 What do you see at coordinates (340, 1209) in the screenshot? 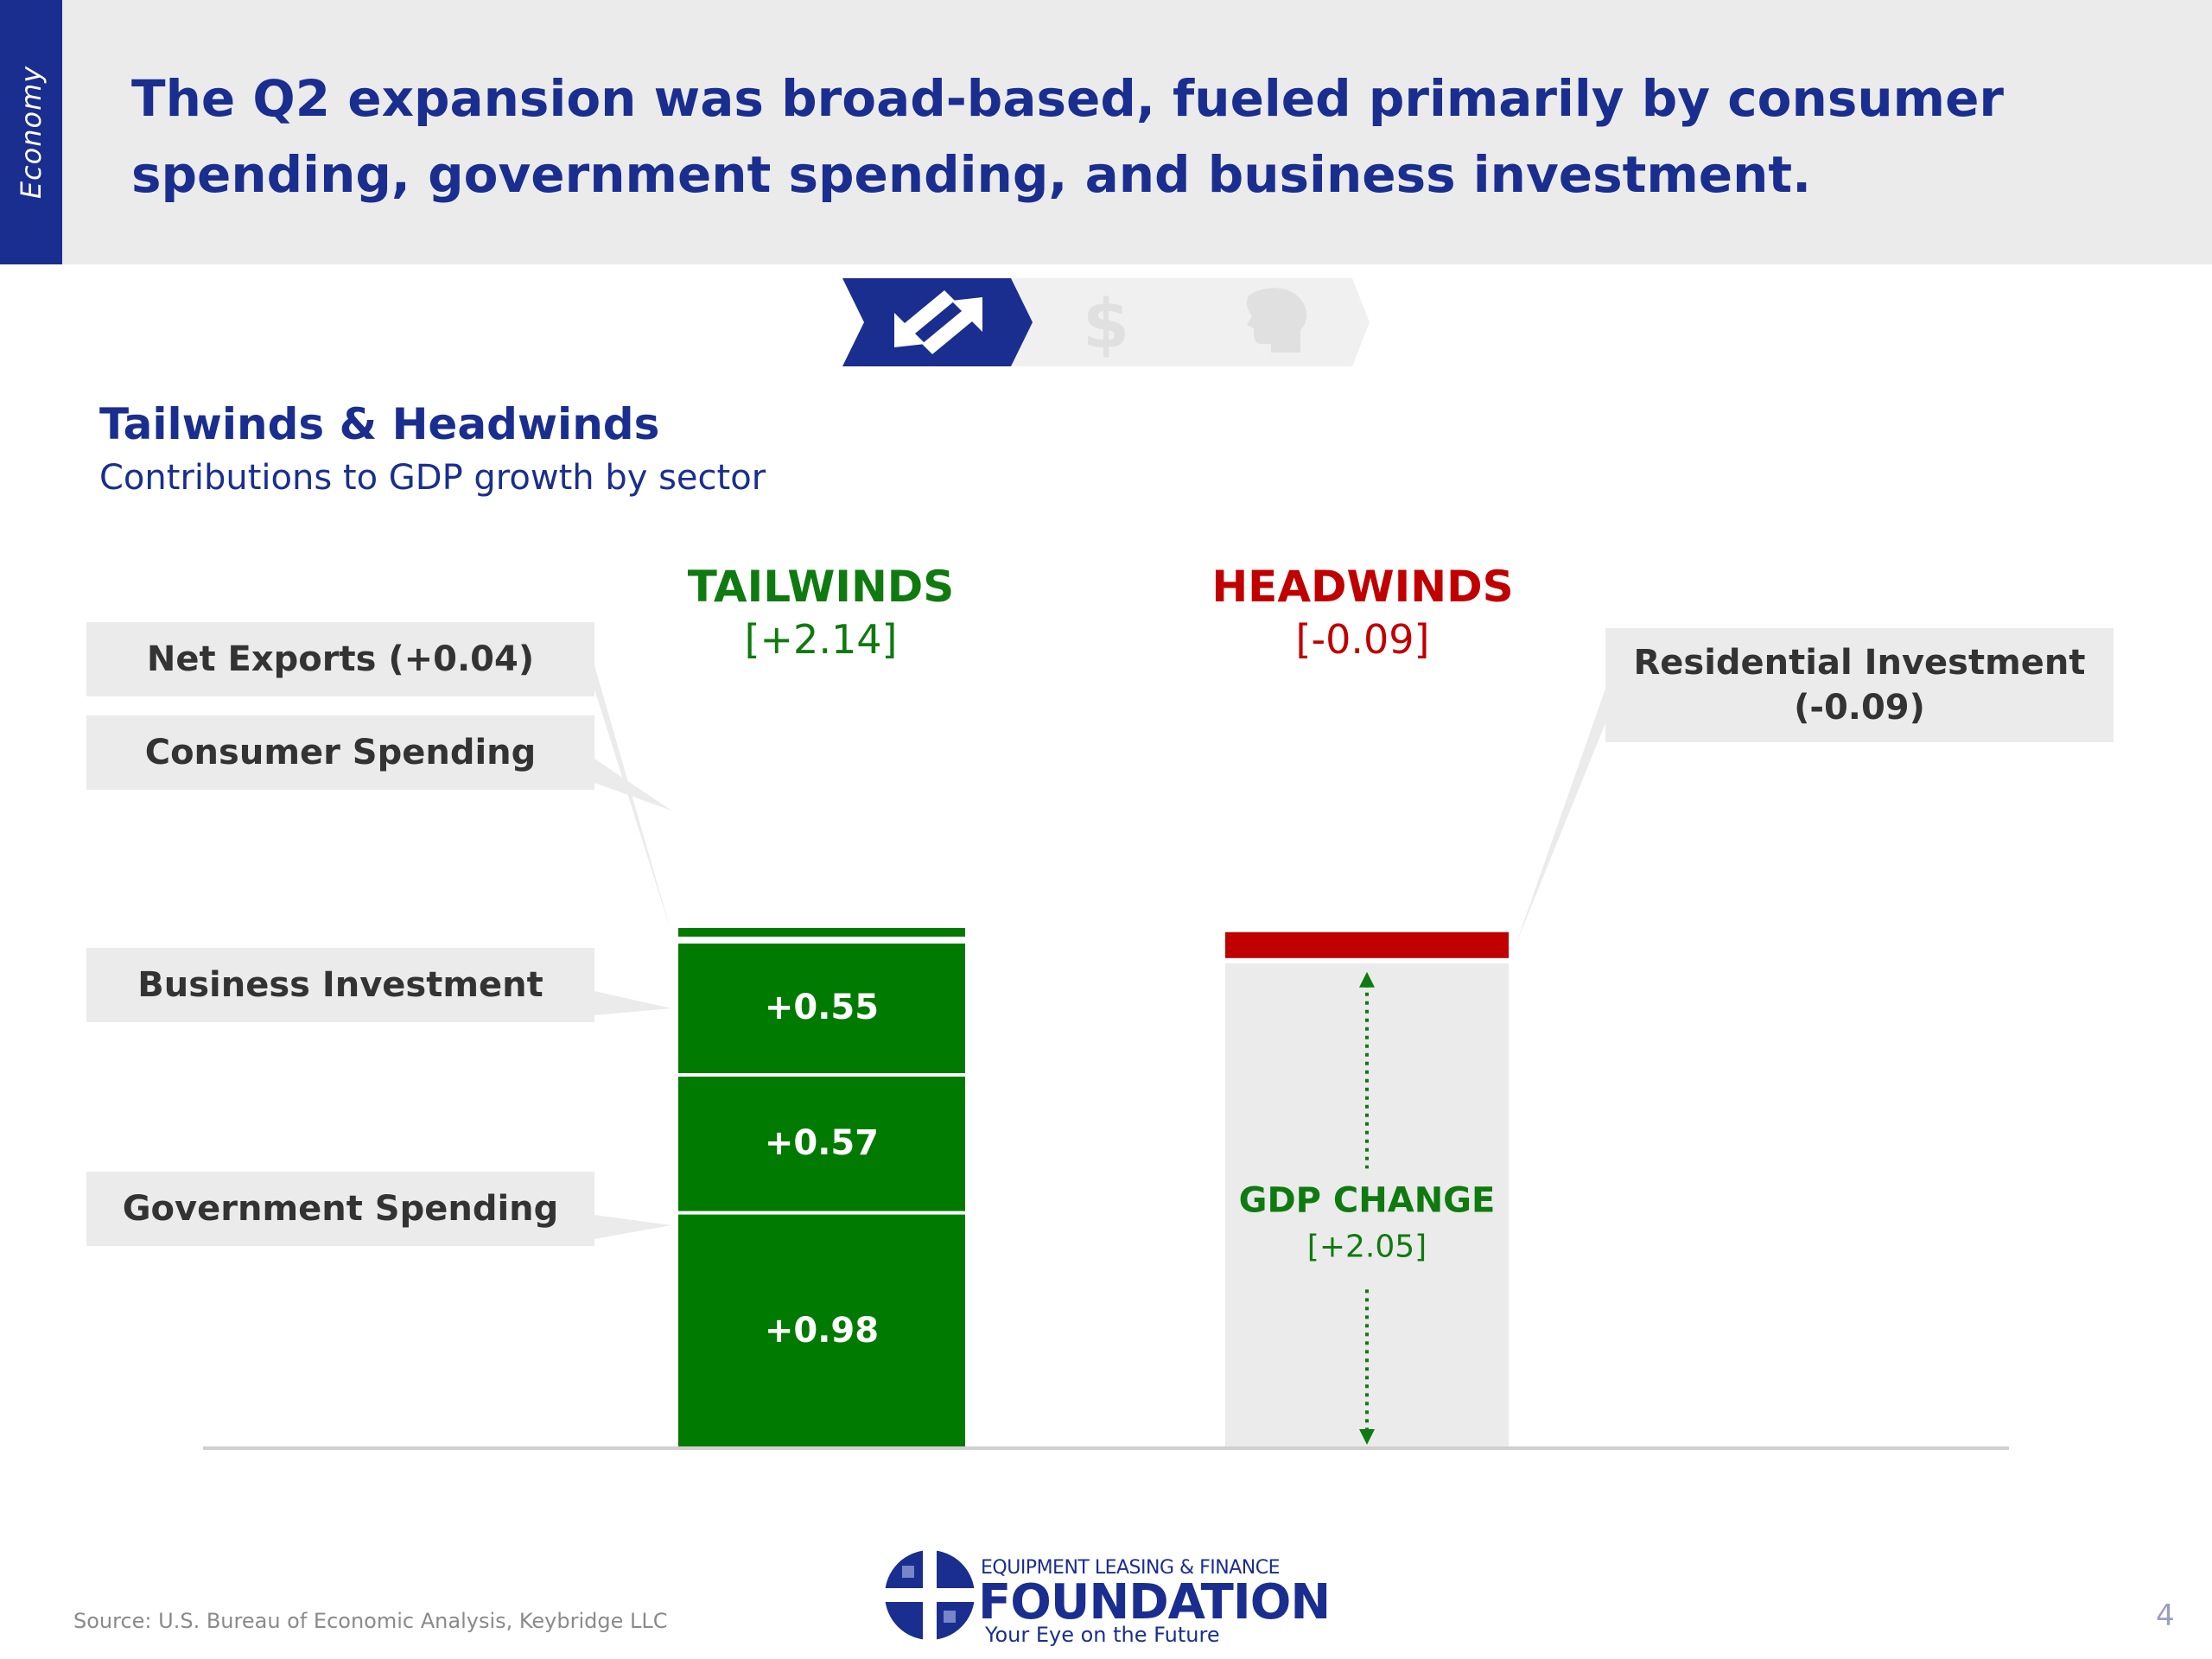
I see `callout-government-spending: Government Spending` at bounding box center [340, 1209].